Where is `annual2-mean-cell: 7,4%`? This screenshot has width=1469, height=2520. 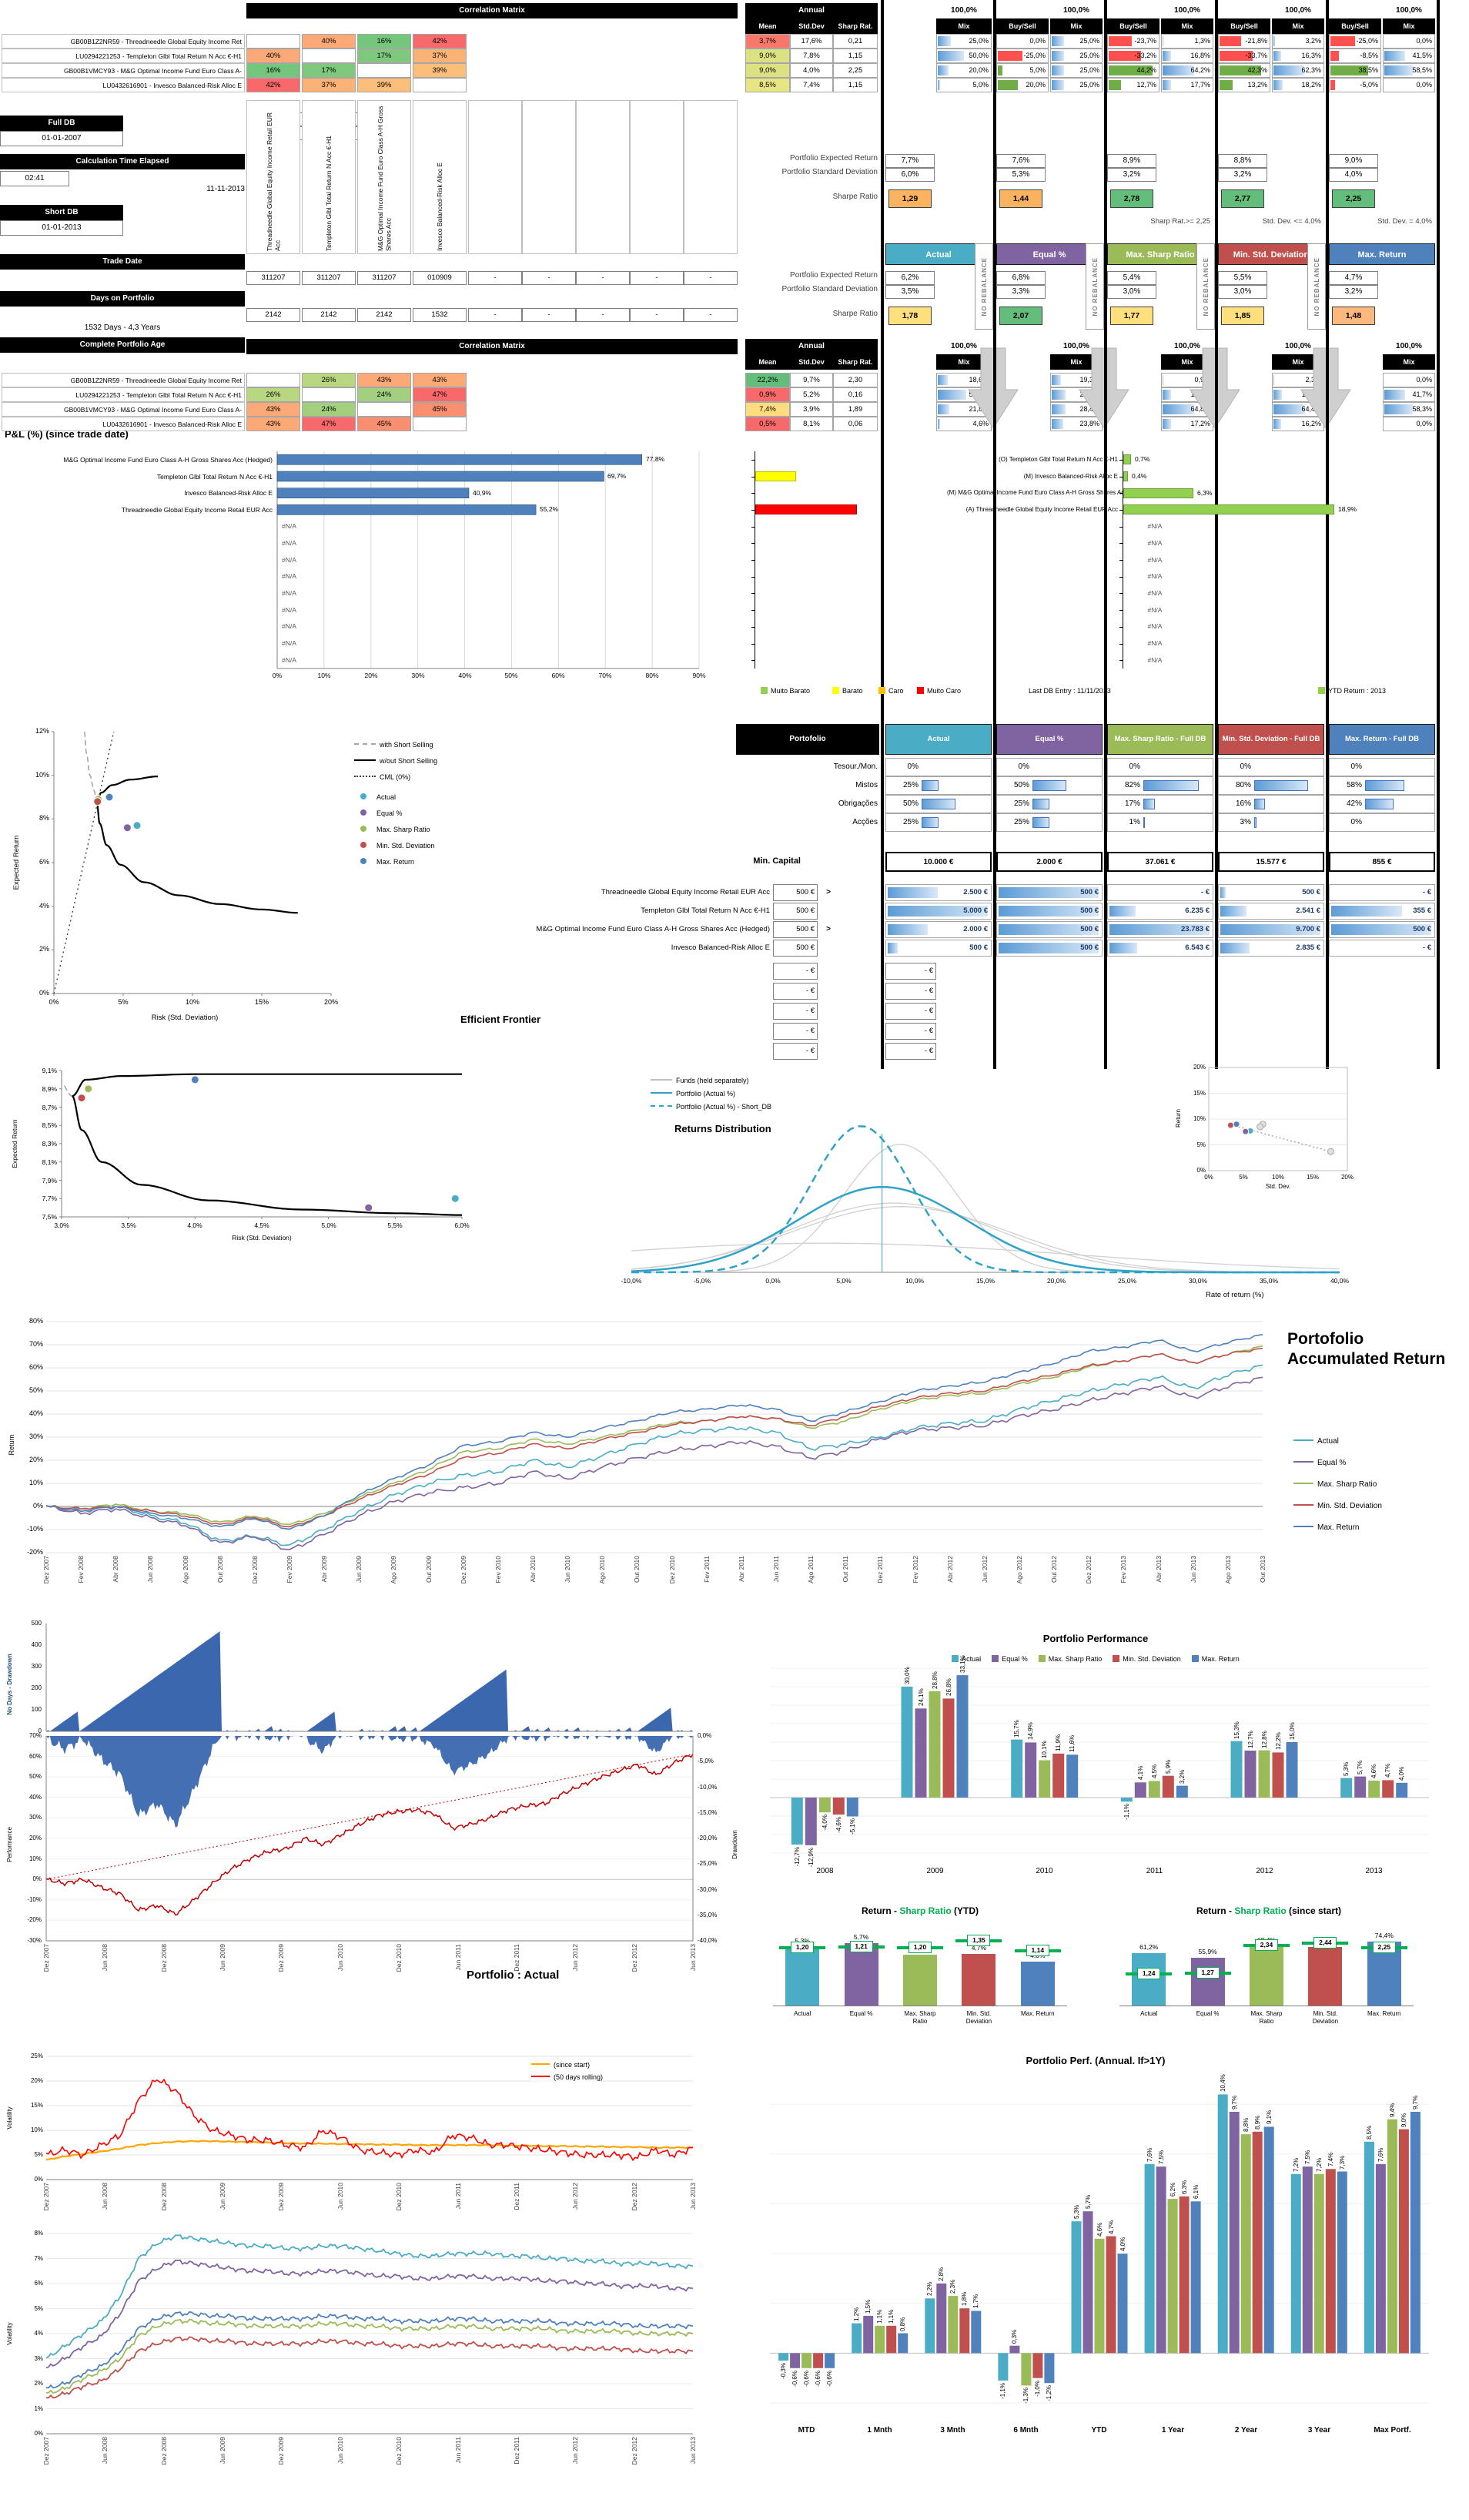 annual2-mean-cell: 7,4% is located at coordinates (767, 410).